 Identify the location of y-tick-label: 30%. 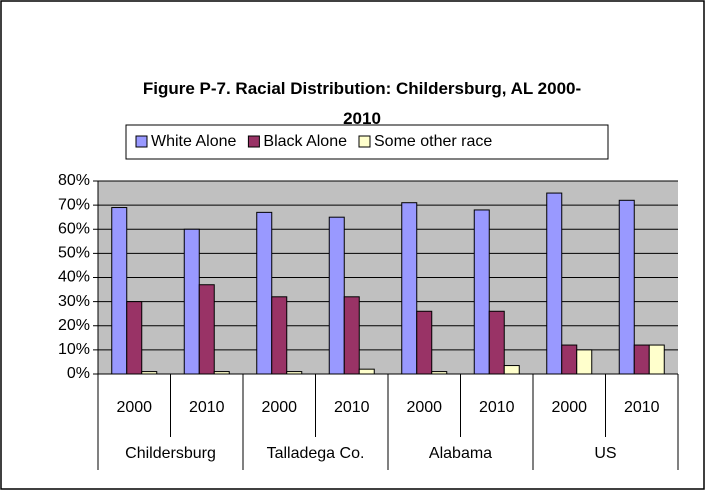
(74, 301).